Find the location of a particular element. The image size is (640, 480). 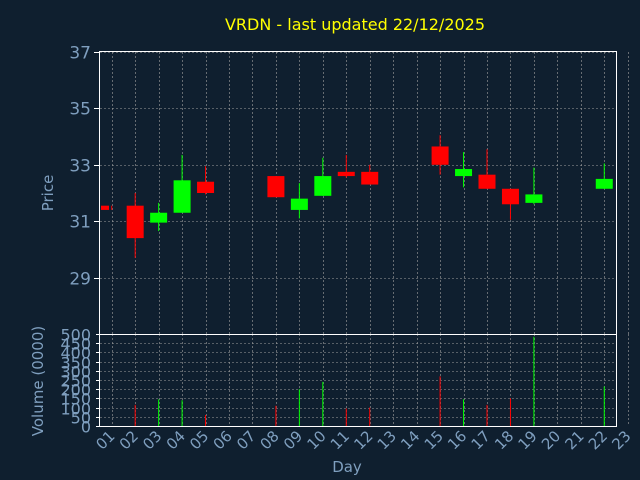

price-tick-label: 31 is located at coordinates (80, 223).